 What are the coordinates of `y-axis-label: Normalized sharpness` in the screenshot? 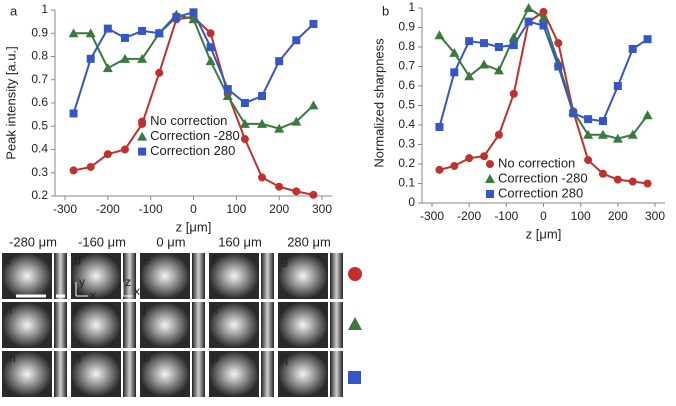 It's located at (378, 103).